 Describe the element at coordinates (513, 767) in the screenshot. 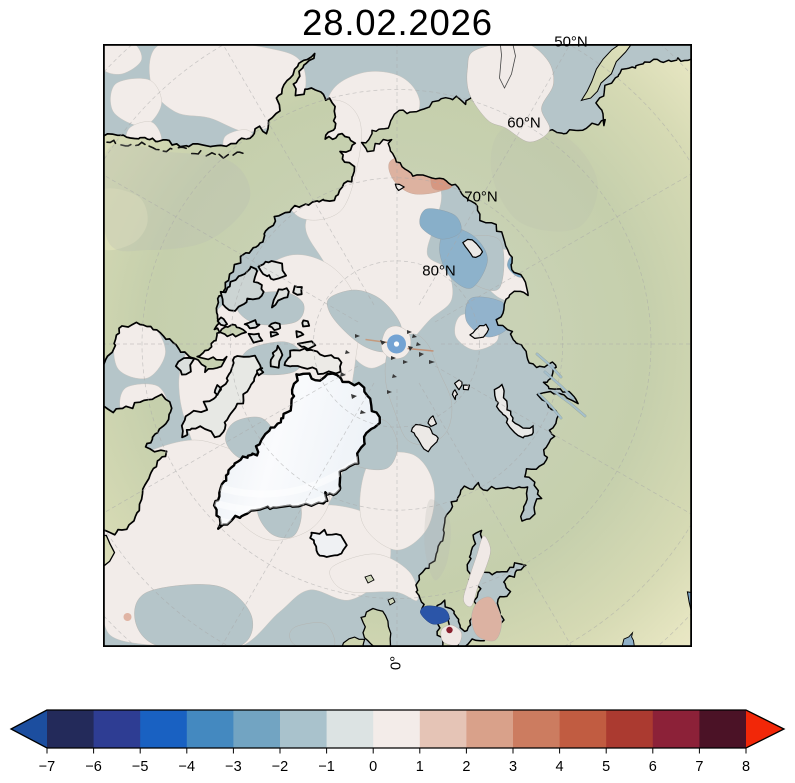

I see `svg-text: 3` at that location.